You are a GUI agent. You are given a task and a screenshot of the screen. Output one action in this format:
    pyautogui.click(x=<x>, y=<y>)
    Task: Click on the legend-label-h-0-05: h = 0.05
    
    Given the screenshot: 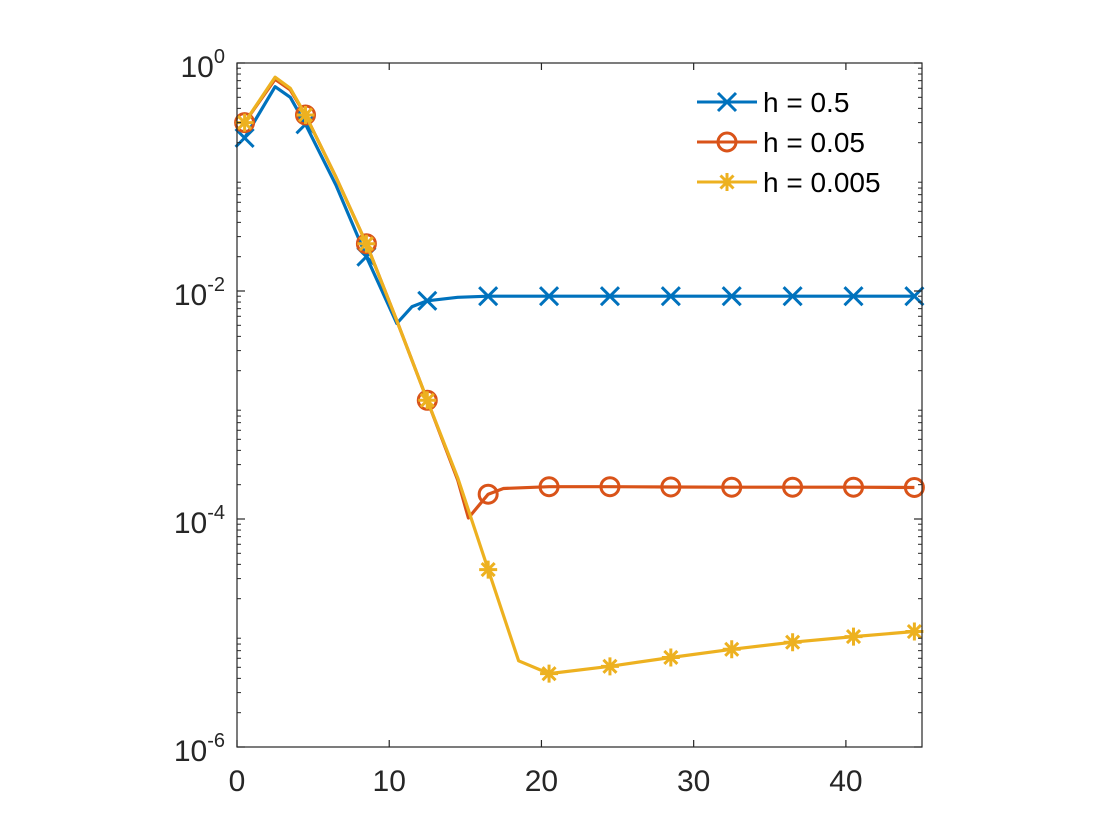 What is the action you would take?
    pyautogui.click(x=814, y=142)
    